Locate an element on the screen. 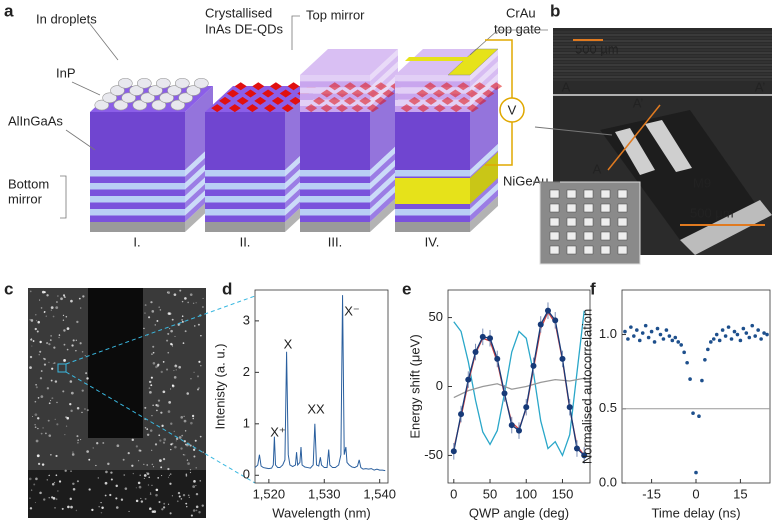  x-axis-label: Wavelength (nm) is located at coordinates (321, 512).